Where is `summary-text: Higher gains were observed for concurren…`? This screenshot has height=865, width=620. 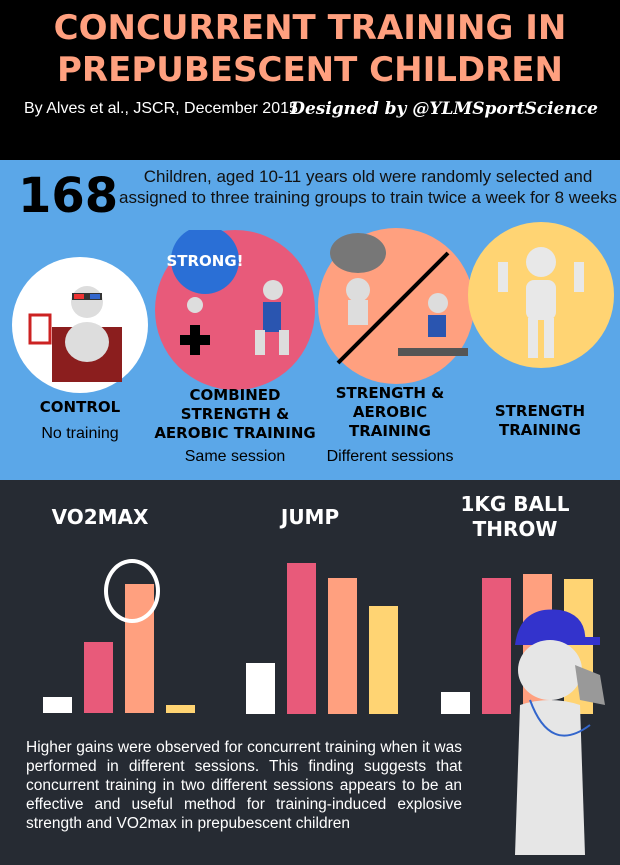 summary-text: Higher gains were observed for concurren… is located at coordinates (244, 785).